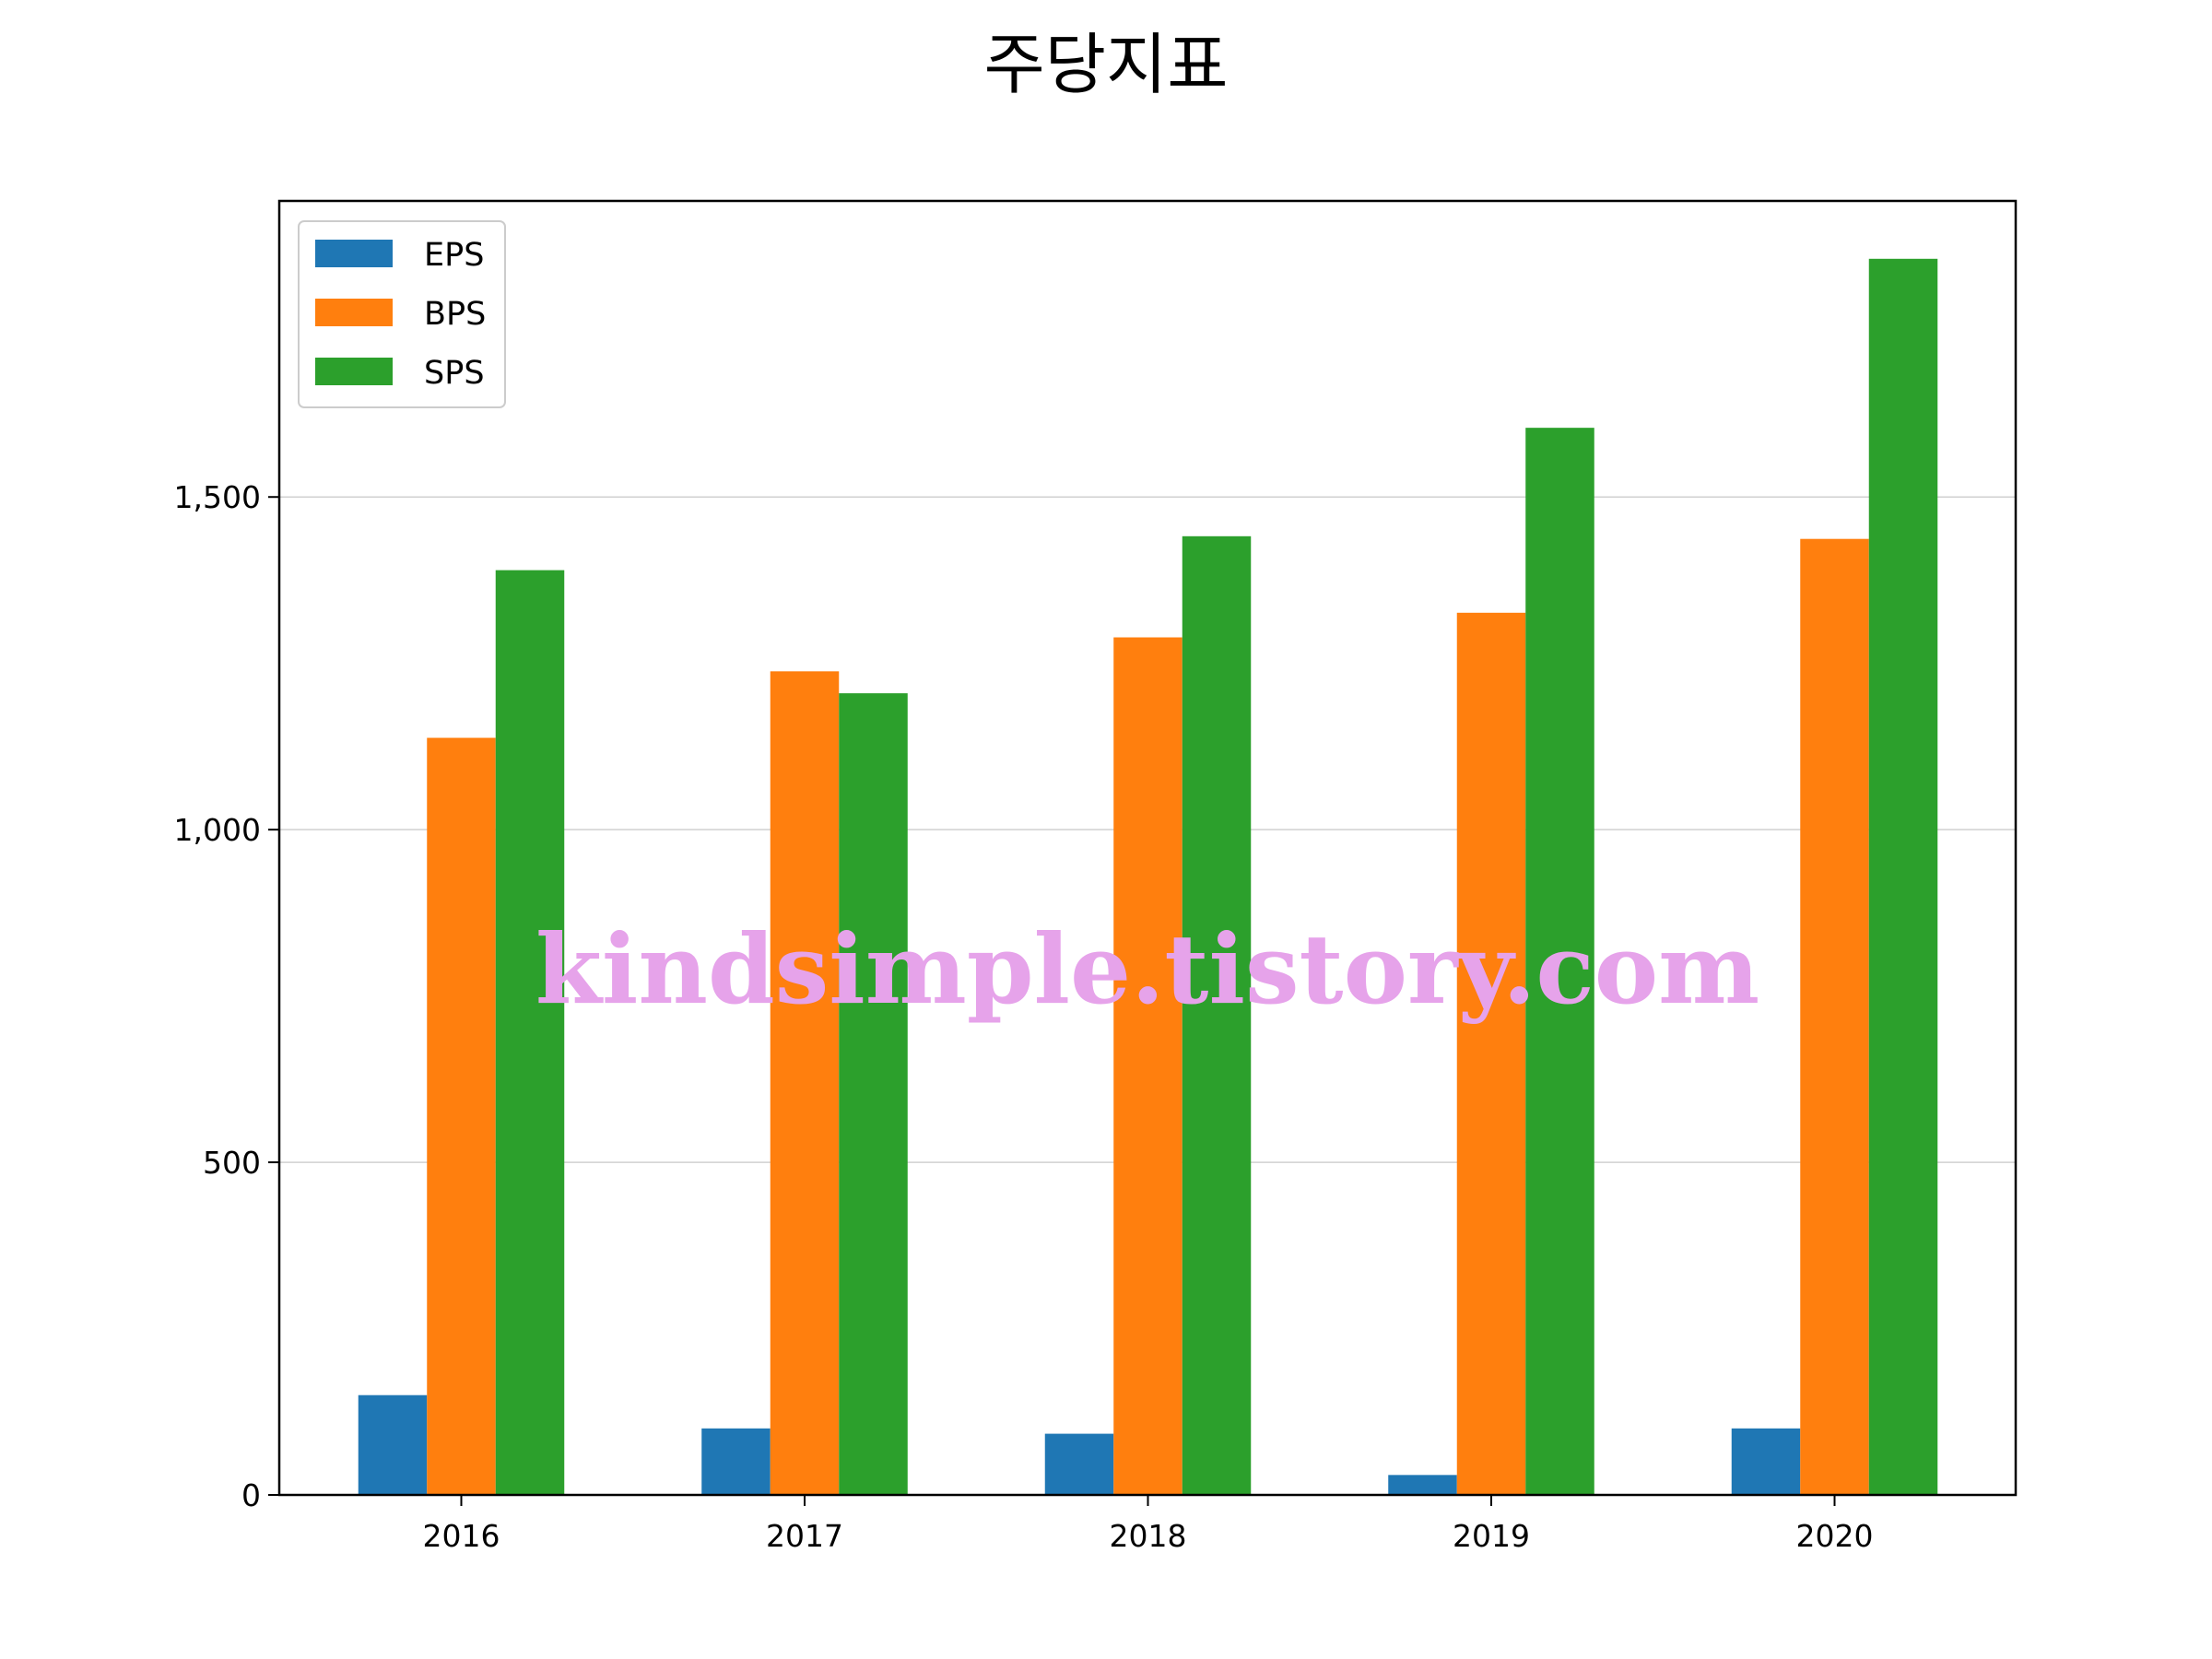  I want to click on bar-sps-2019, so click(1559, 962).